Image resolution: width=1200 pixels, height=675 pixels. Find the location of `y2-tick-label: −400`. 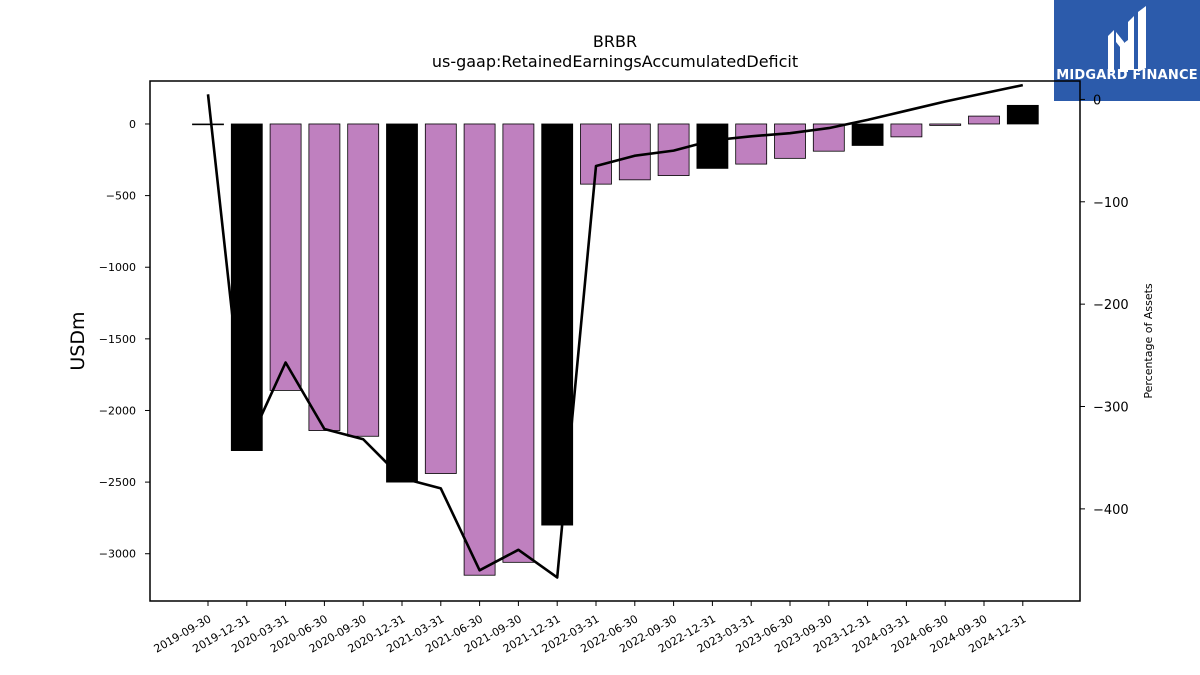

y2-tick-label: −400 is located at coordinates (1111, 510).